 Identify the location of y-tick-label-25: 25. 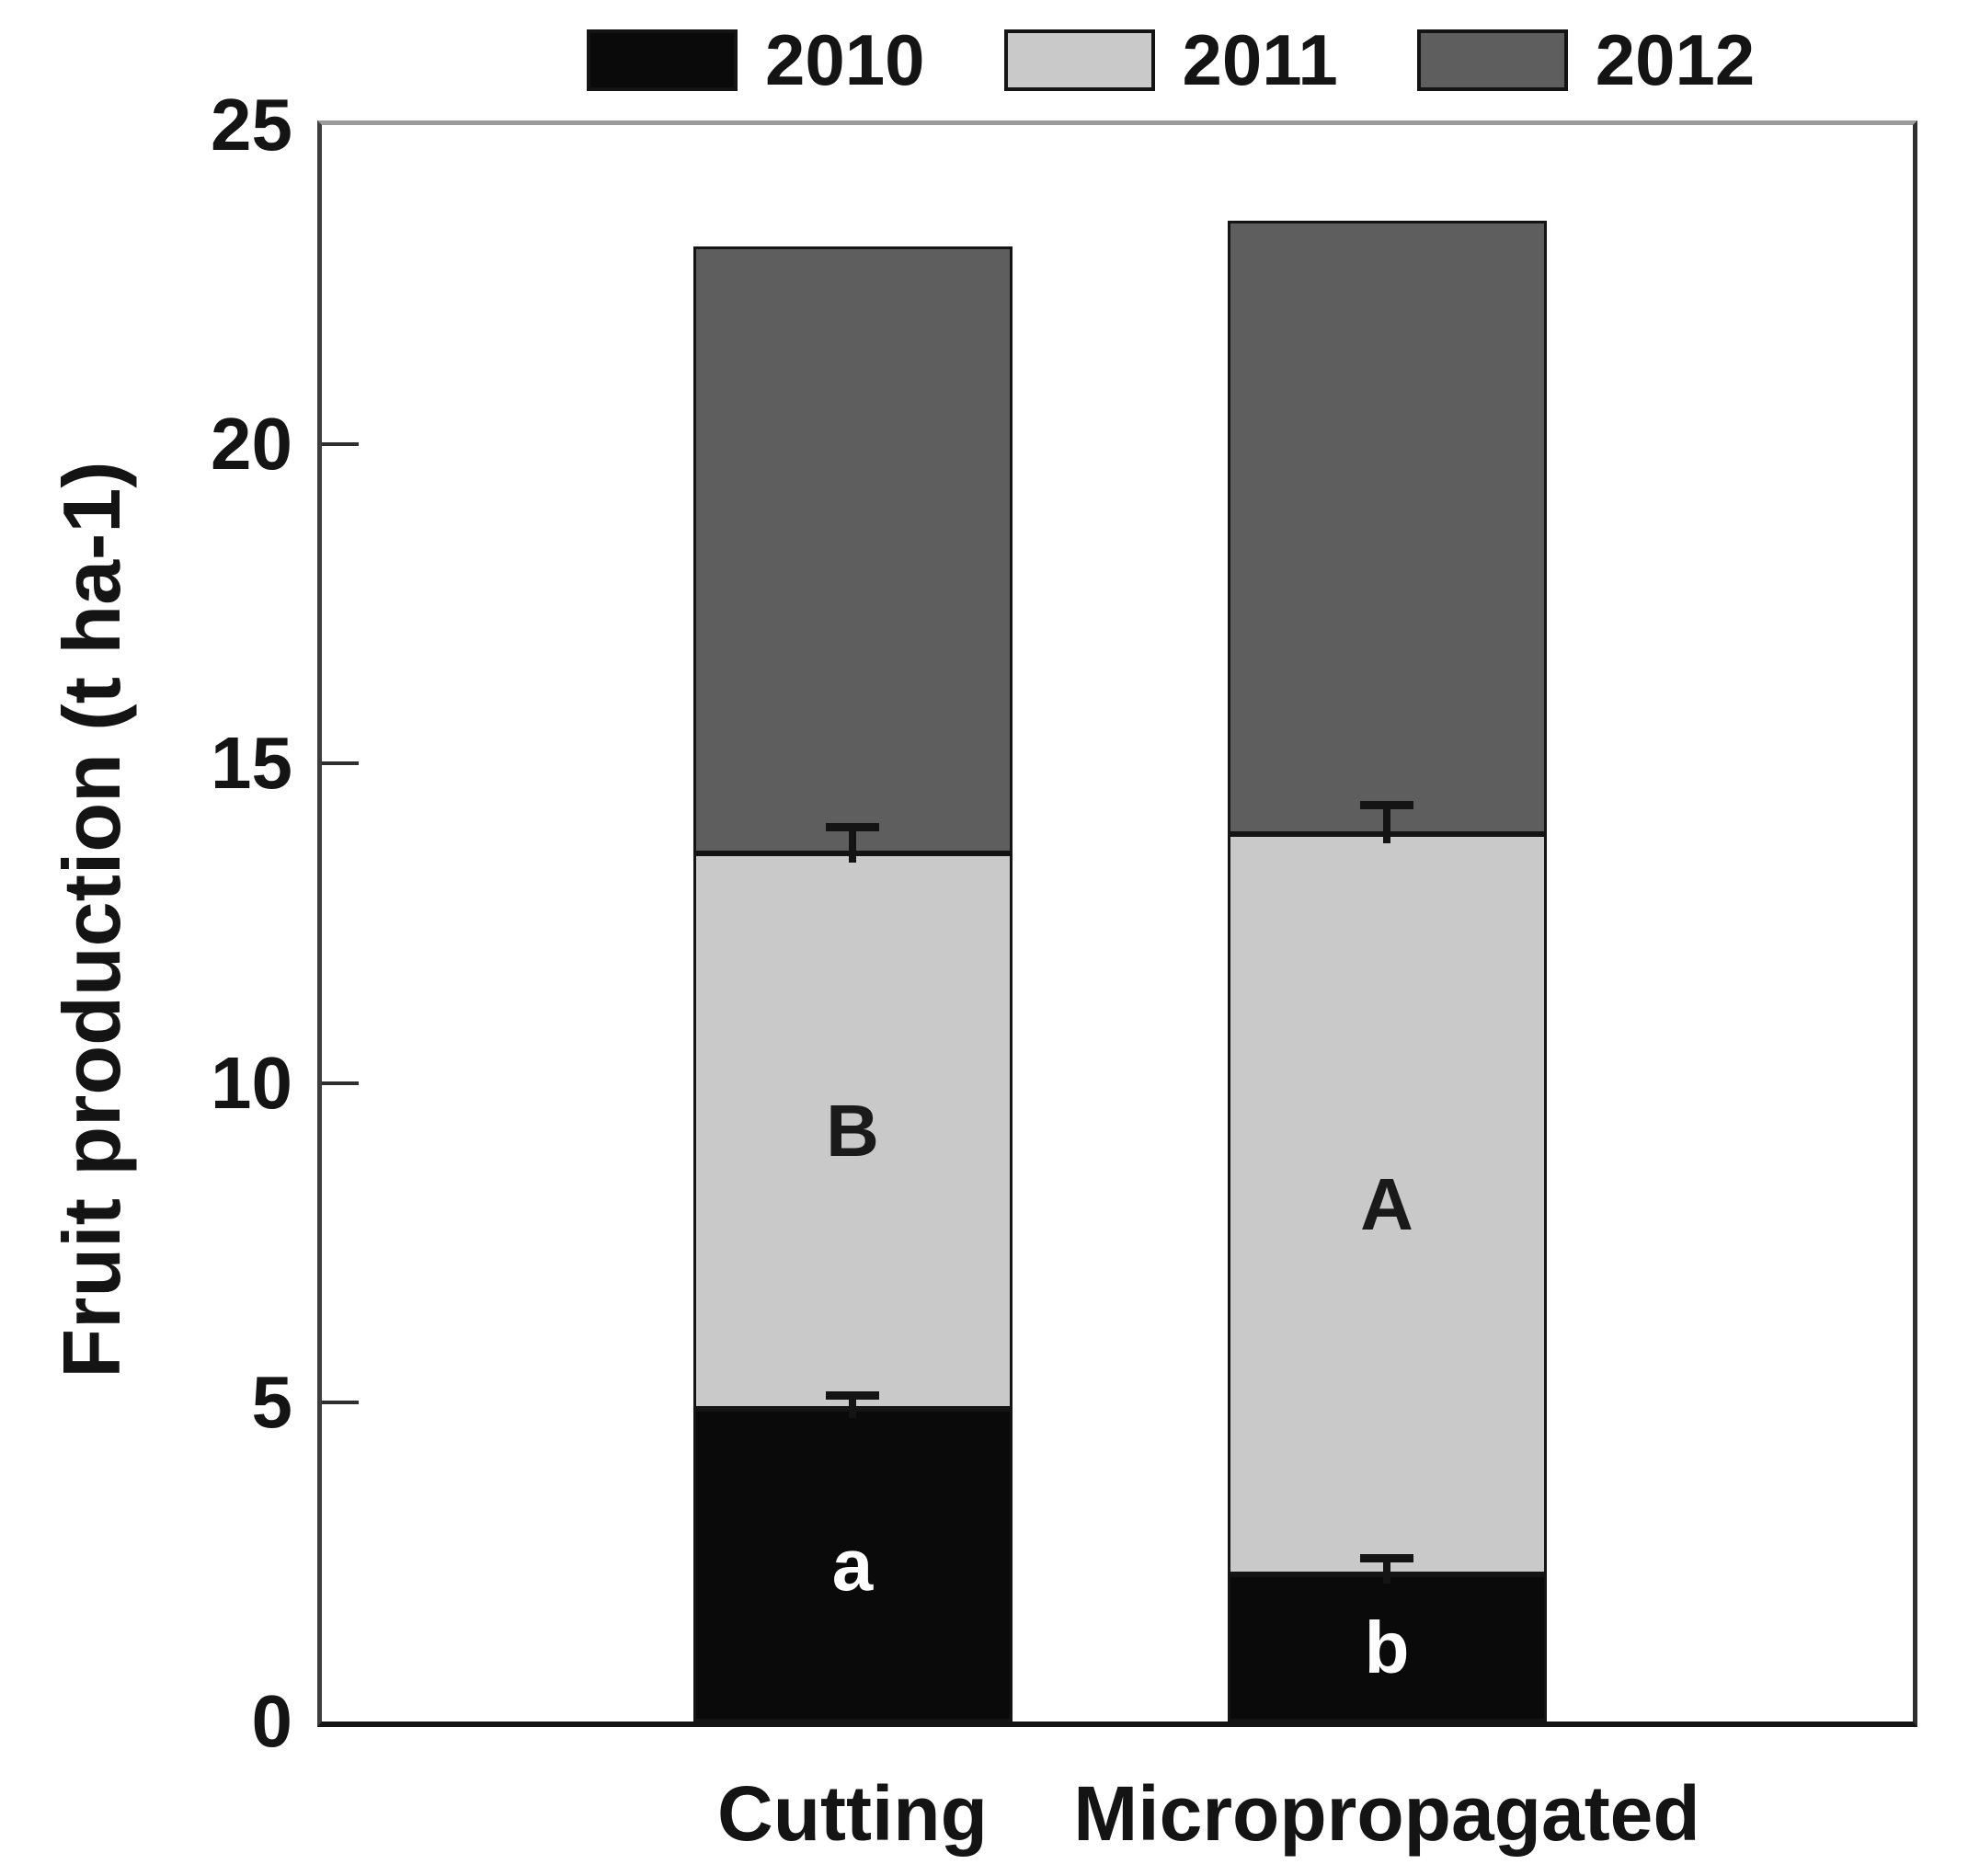
(252, 125).